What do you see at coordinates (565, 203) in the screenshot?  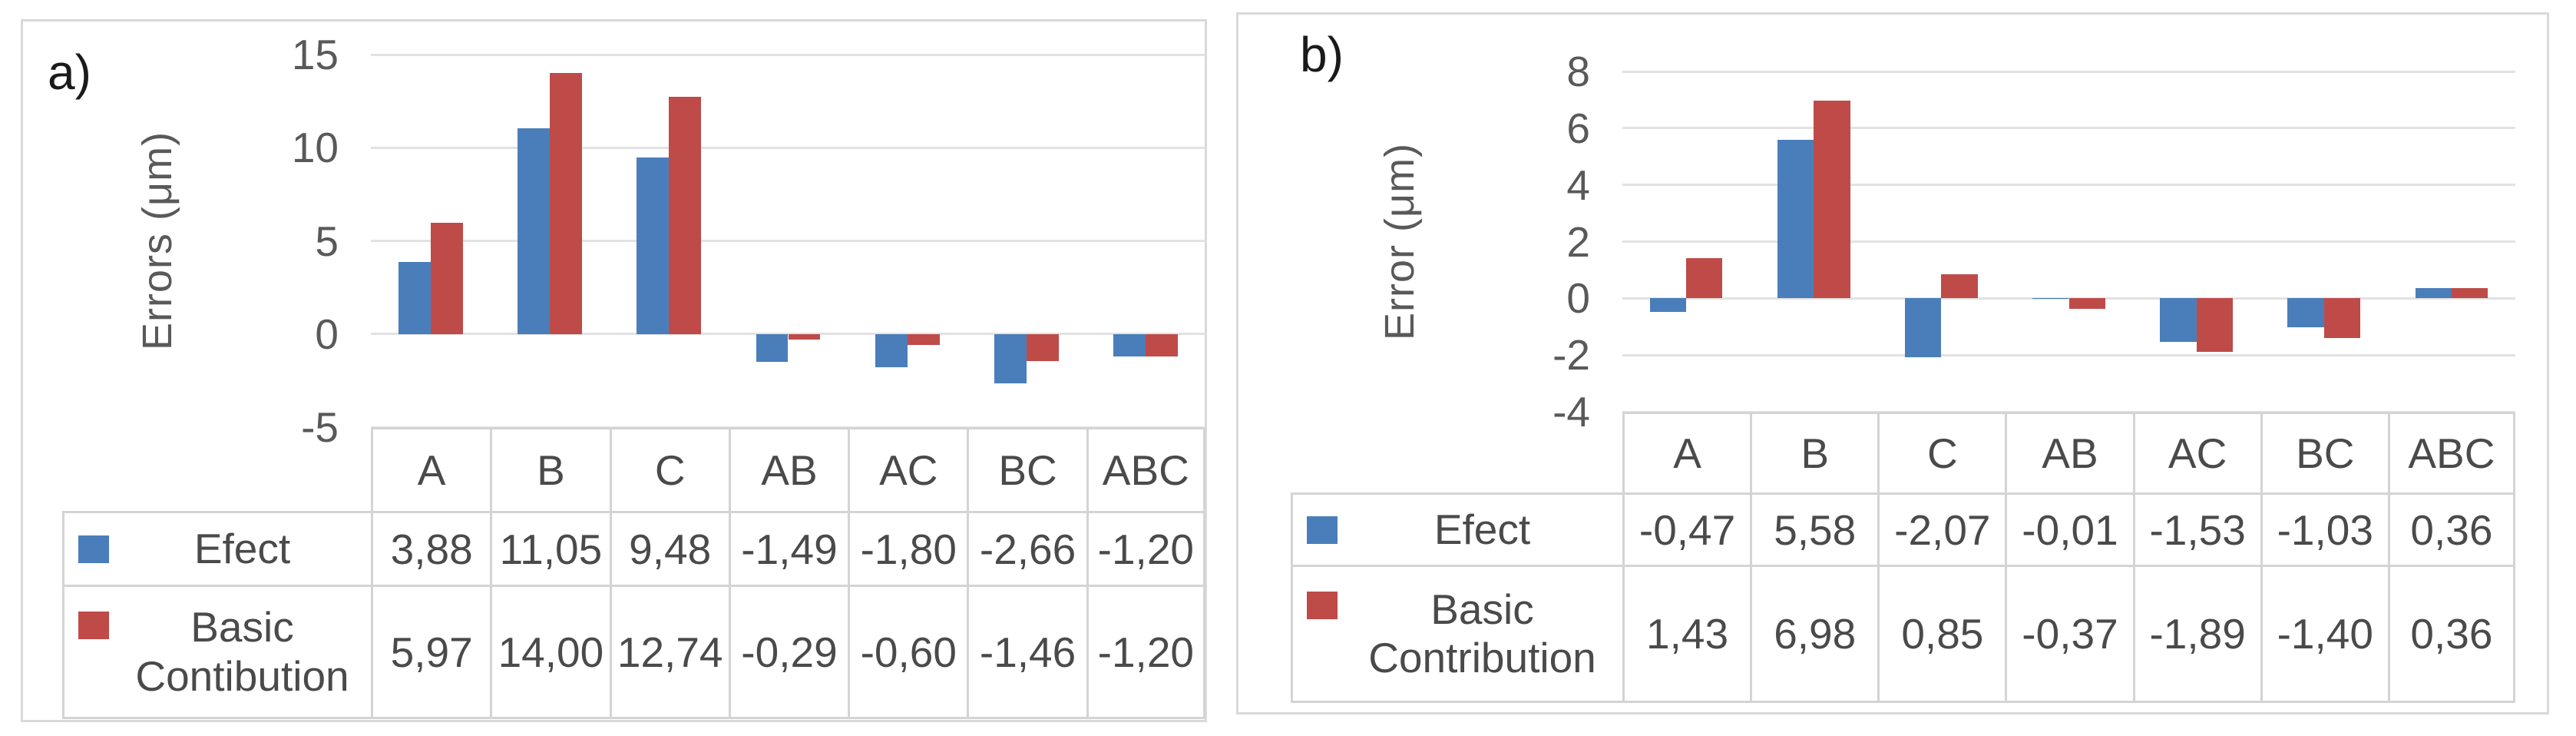 I see `bar-basic-contibution-B` at bounding box center [565, 203].